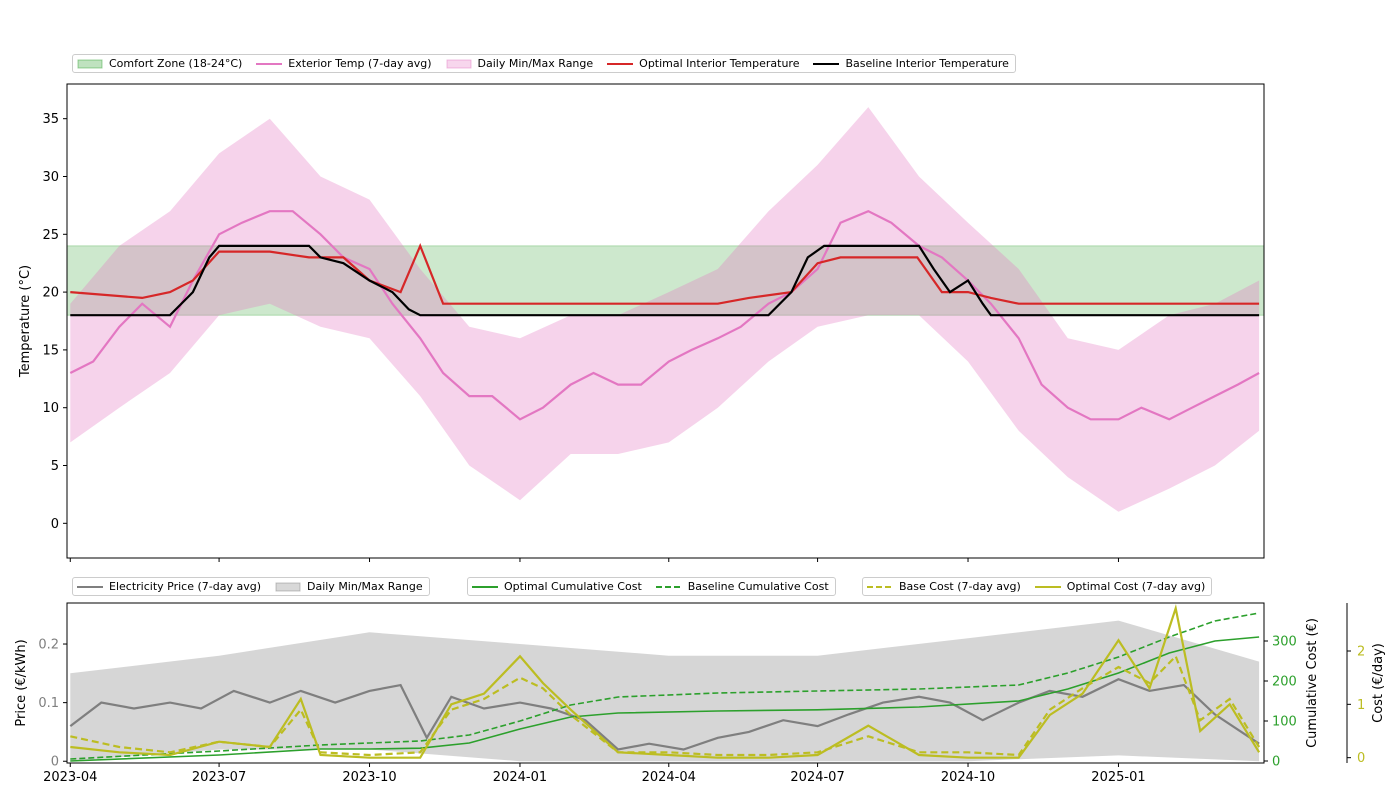 The width and height of the screenshot is (1400, 800). I want to click on base-daily-cost-line, so click(665, 705).